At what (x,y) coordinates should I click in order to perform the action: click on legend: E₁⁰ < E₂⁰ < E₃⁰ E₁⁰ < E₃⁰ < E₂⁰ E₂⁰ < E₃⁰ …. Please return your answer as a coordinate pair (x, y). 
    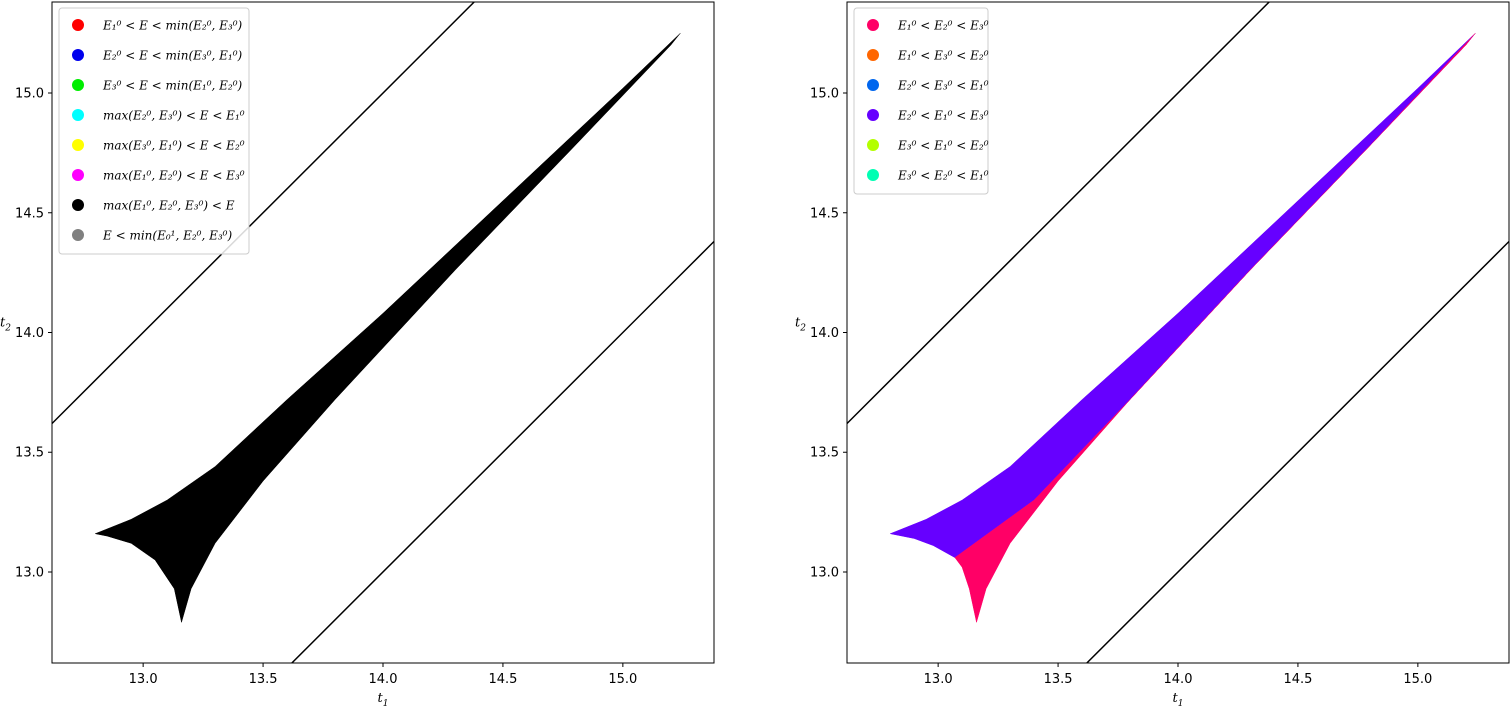
    Looking at the image, I should click on (921, 101).